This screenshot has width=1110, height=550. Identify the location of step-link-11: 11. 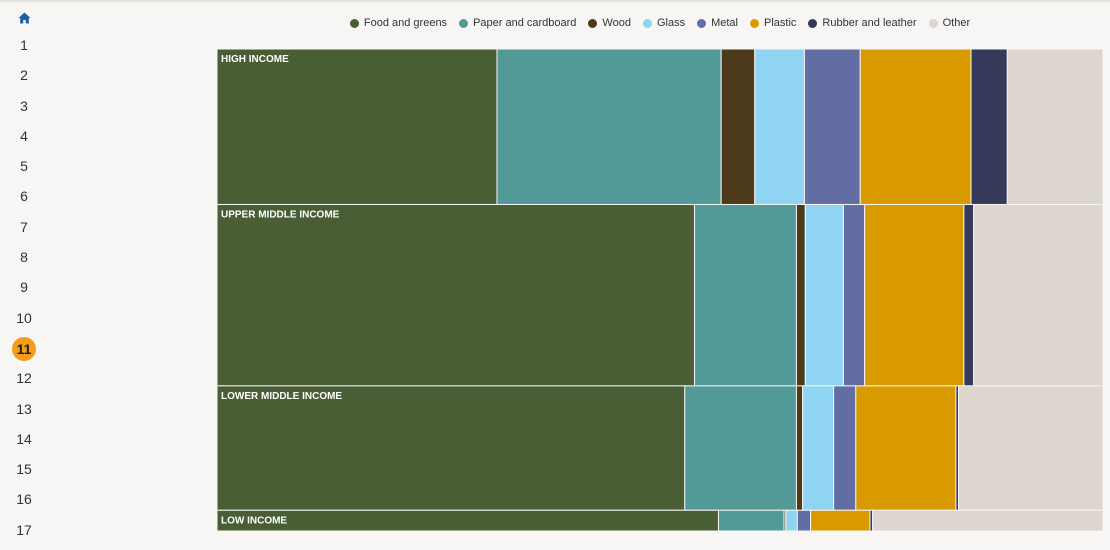
(24, 348).